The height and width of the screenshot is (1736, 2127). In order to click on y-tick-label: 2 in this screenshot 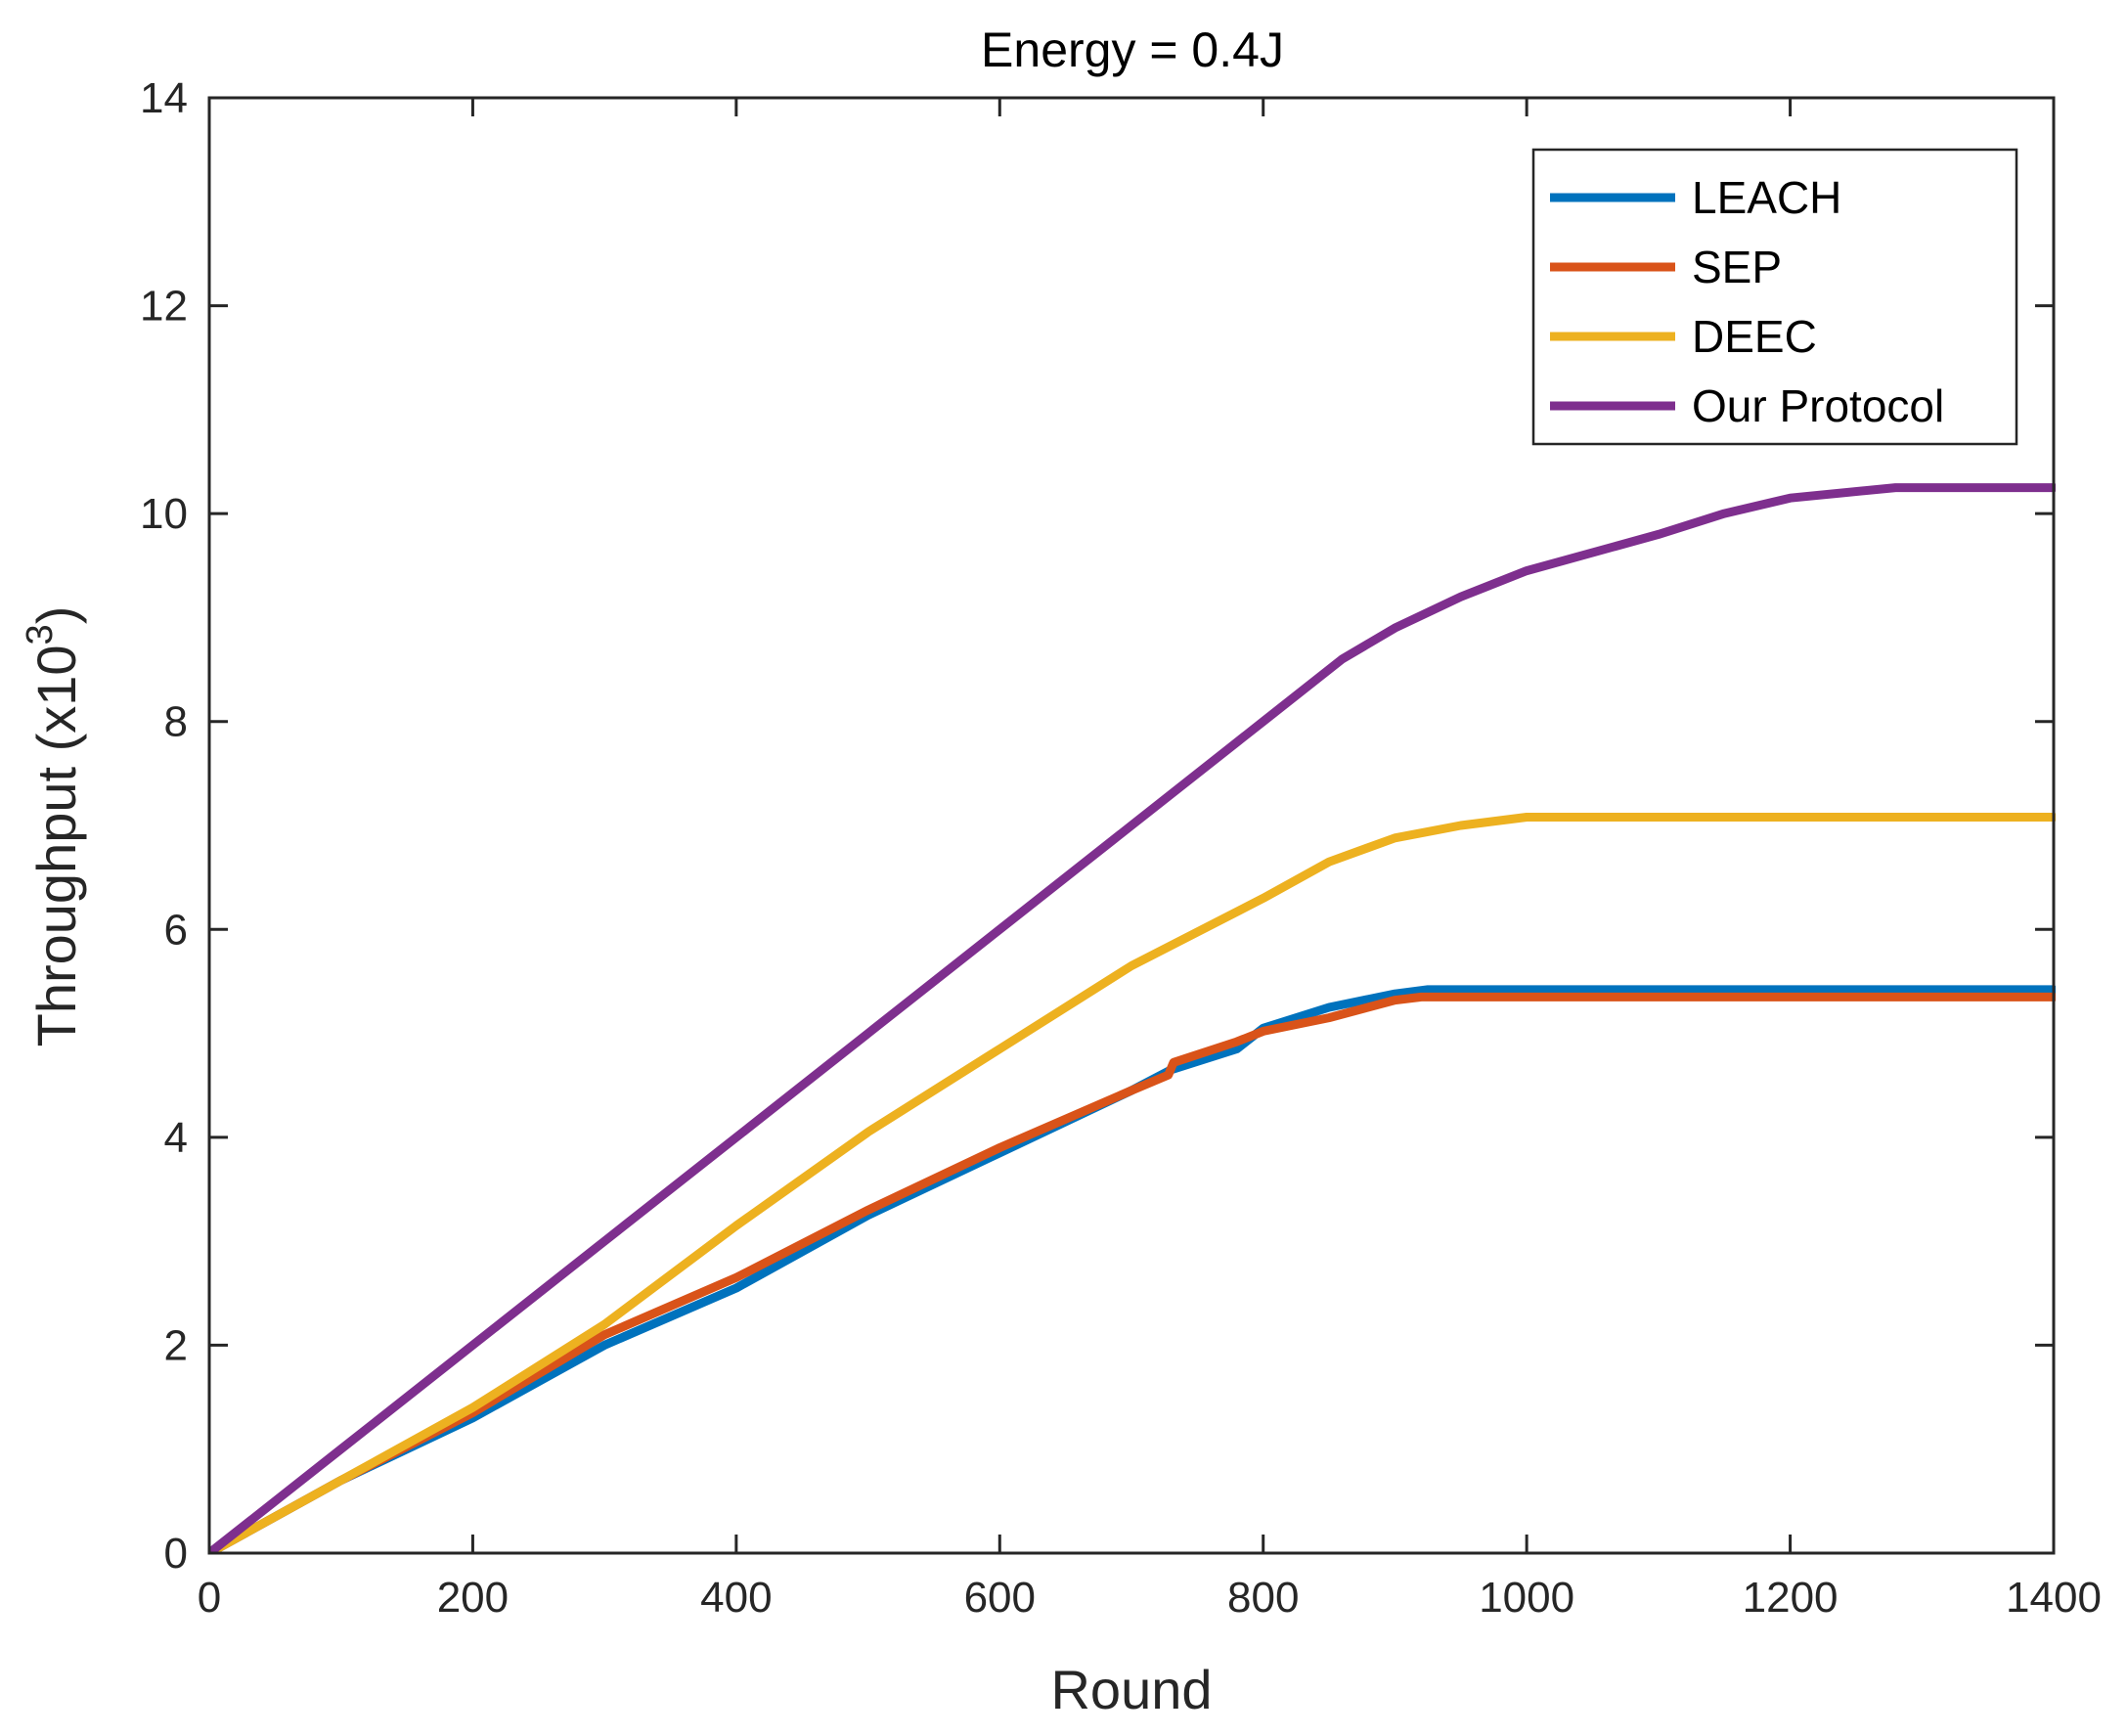, I will do `click(176, 1345)`.